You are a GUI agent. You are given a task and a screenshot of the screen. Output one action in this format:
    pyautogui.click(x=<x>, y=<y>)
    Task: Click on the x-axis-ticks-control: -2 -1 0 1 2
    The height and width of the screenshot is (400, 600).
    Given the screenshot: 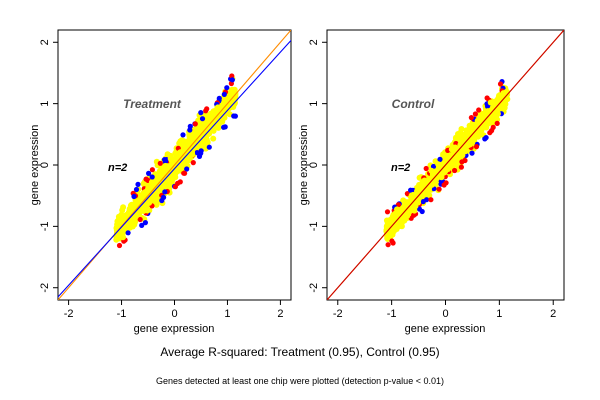 What is the action you would take?
    pyautogui.click(x=444, y=310)
    